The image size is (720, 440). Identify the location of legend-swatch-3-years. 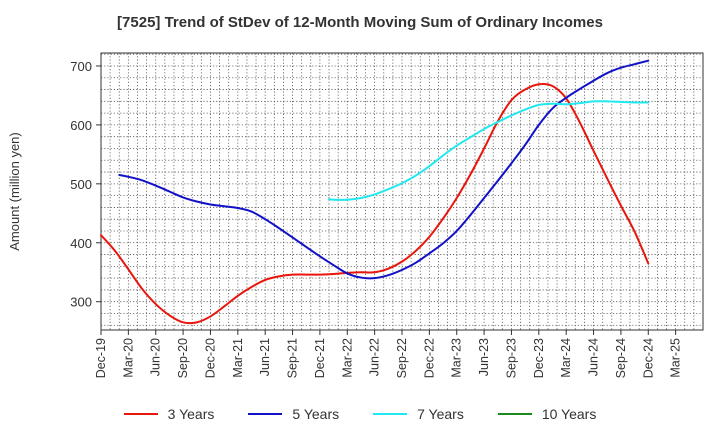
(140, 414).